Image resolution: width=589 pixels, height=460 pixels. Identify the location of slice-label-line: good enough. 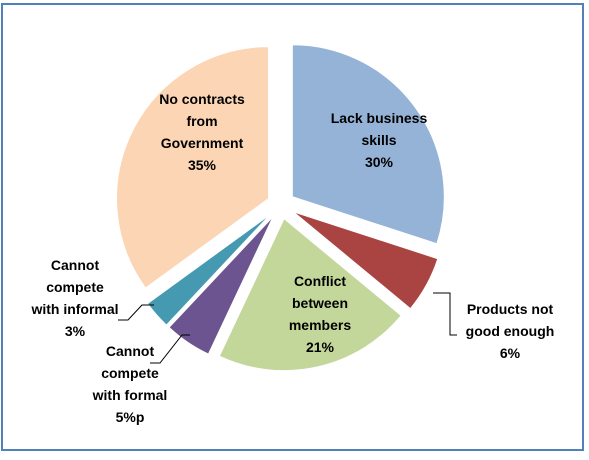
(510, 331).